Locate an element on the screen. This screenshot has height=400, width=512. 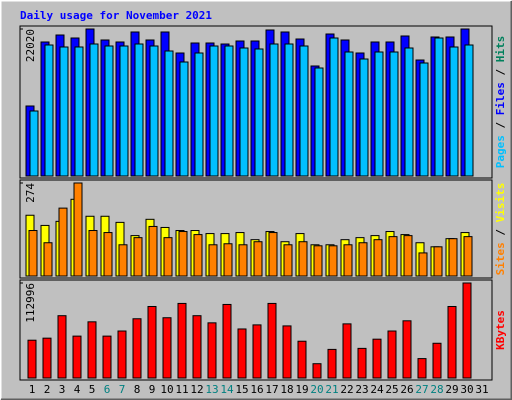
legend-entry: Visits is located at coordinates (500, 203).